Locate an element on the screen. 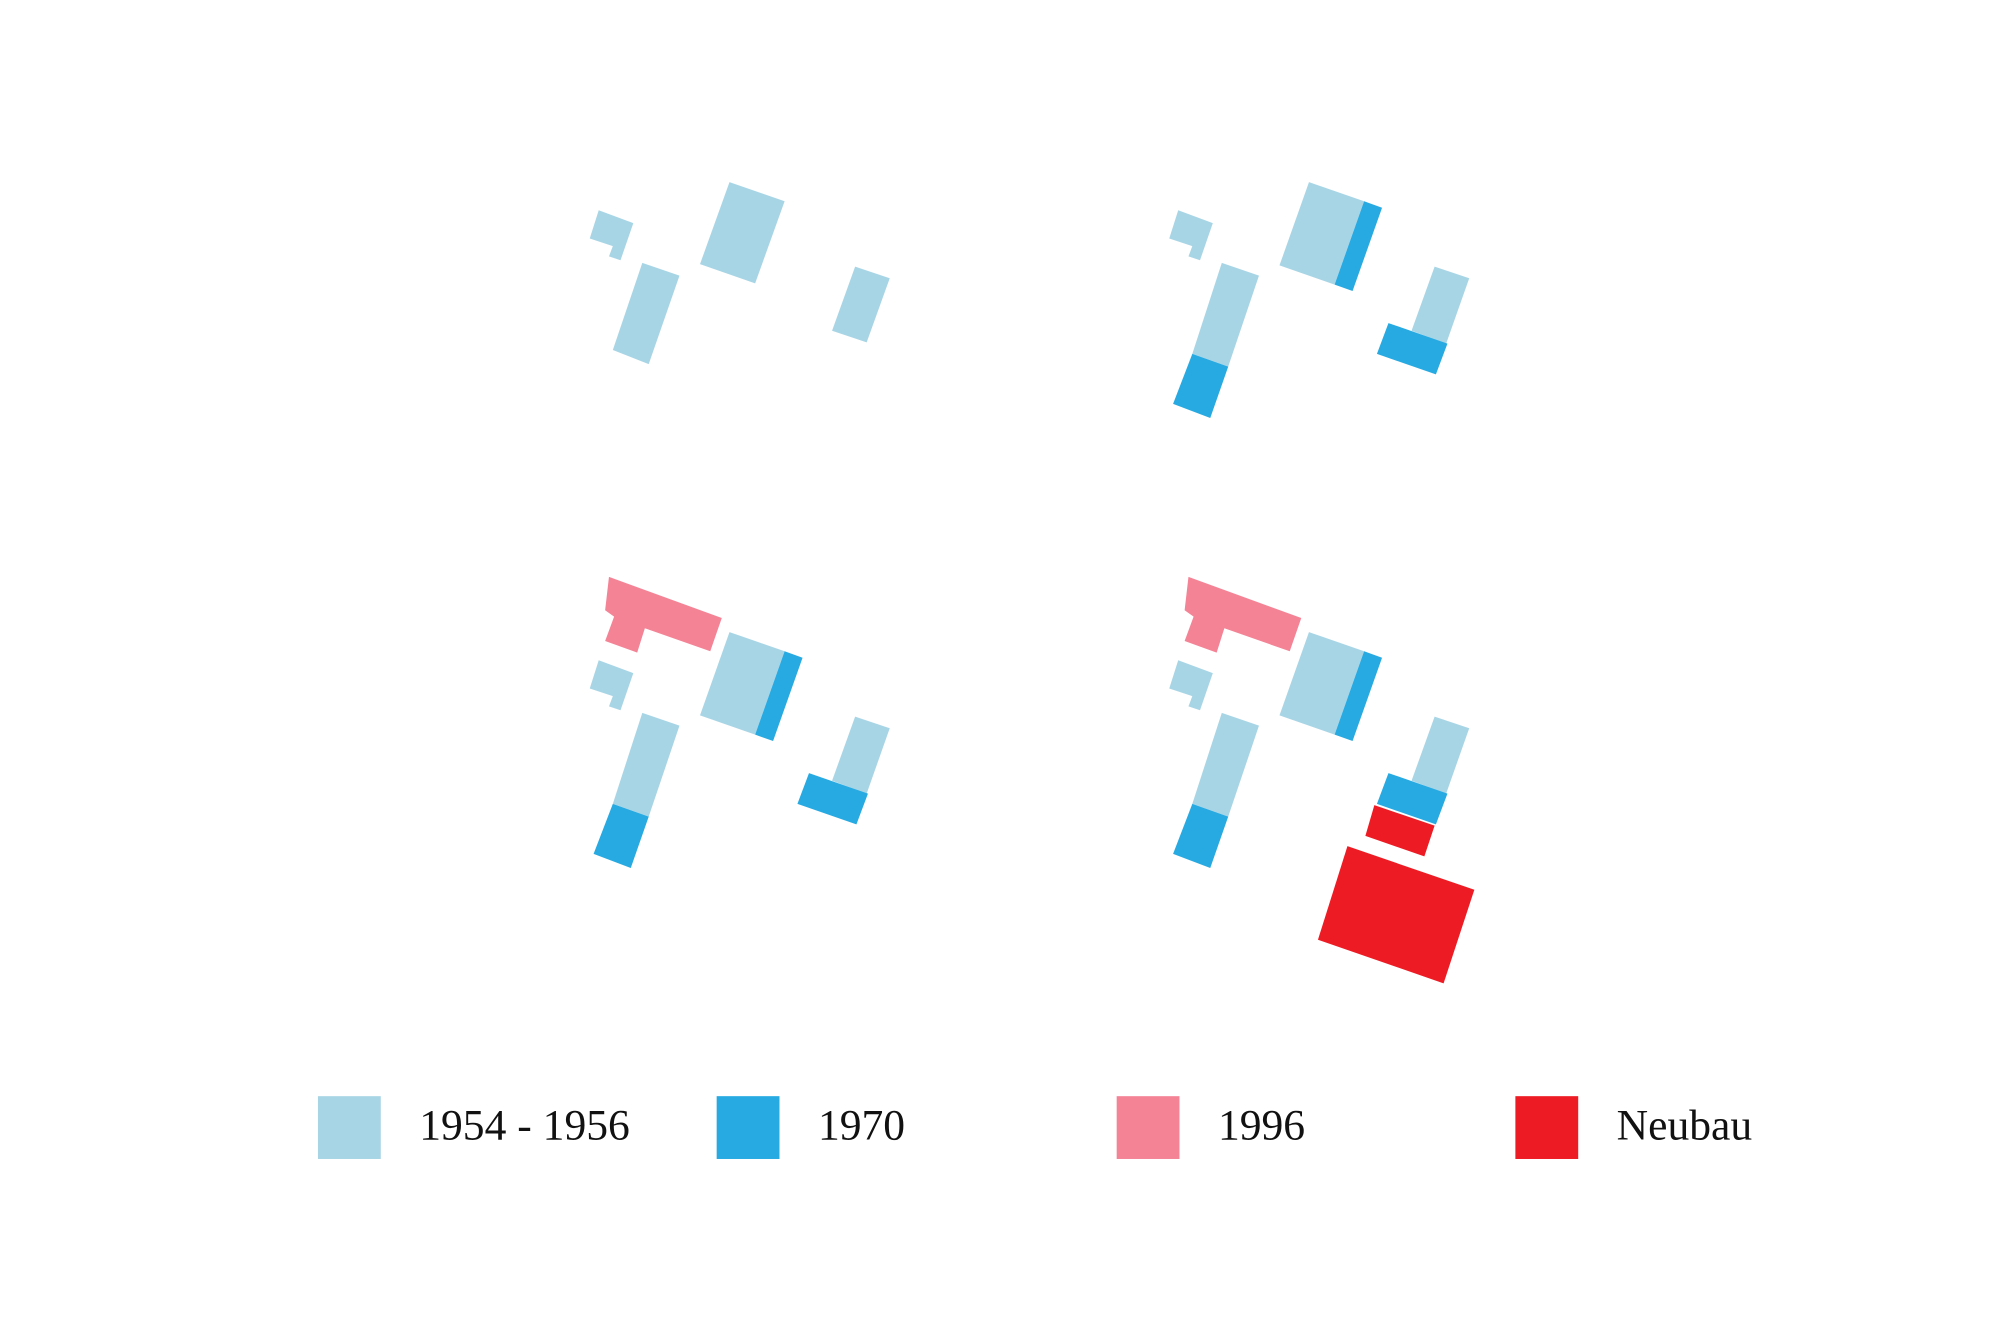 The image size is (2000, 1334). site-plan-1996 is located at coordinates (739, 722).